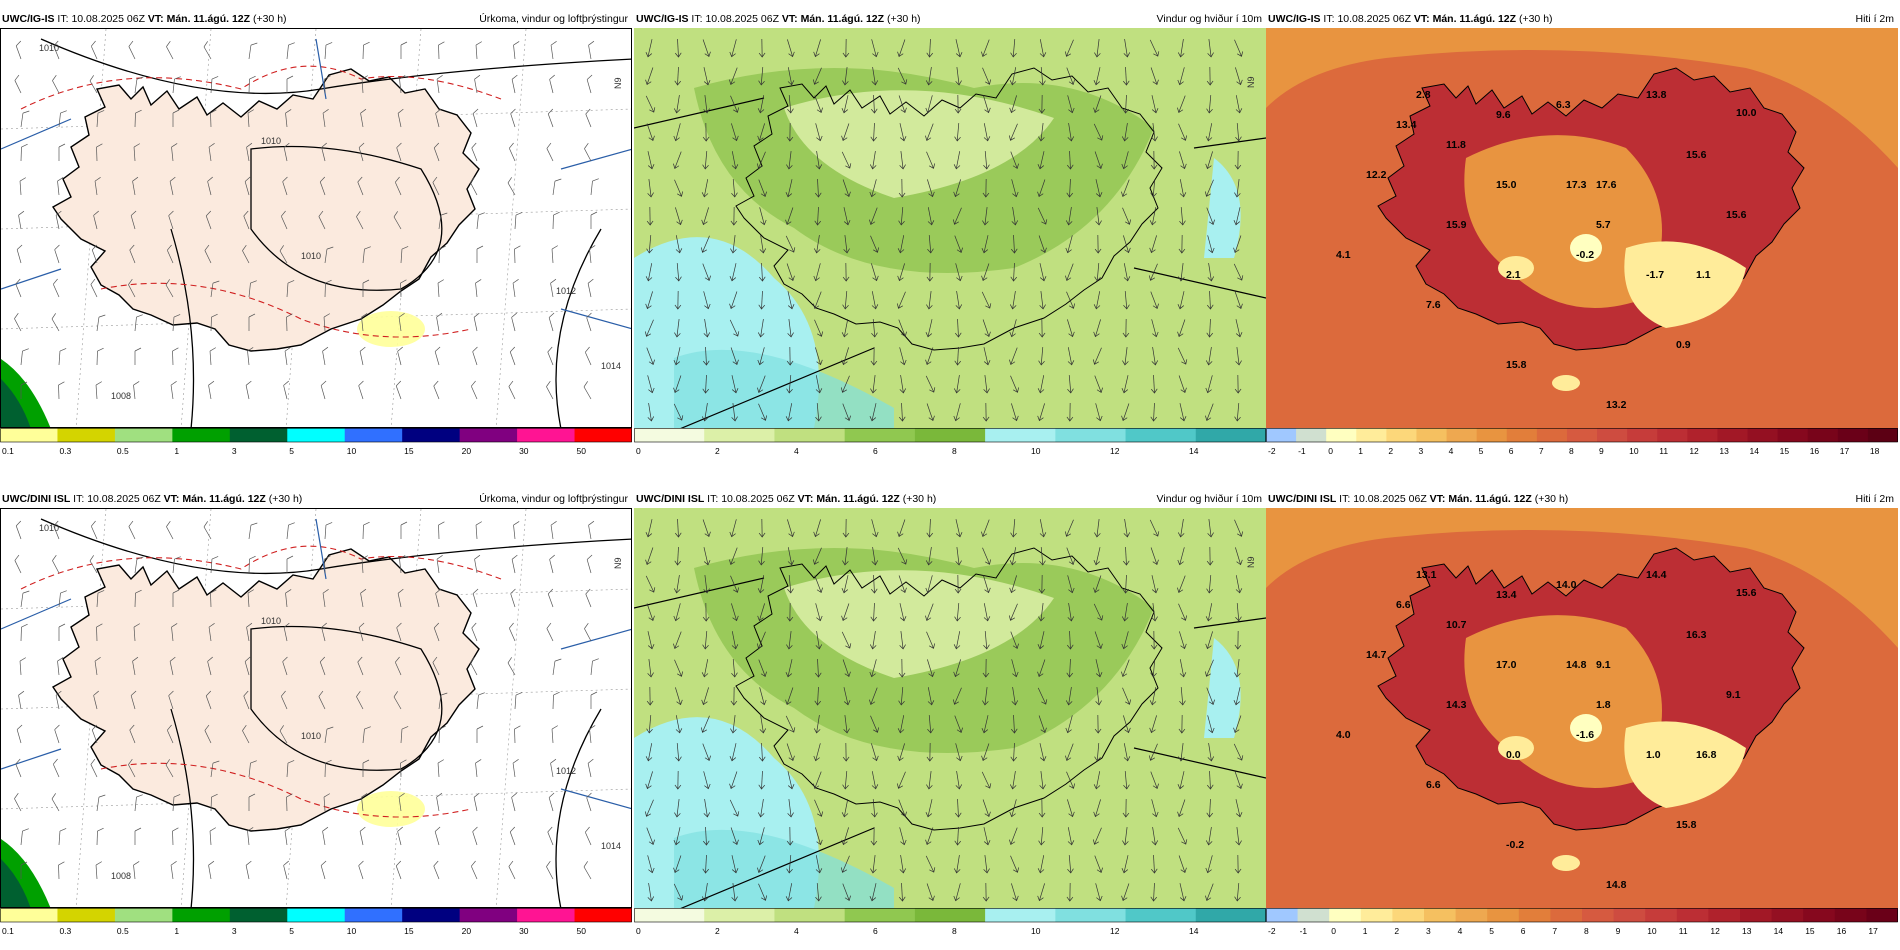  What do you see at coordinates (1396, 931) in the screenshot?
I see `colorbar-tick-label: 2` at bounding box center [1396, 931].